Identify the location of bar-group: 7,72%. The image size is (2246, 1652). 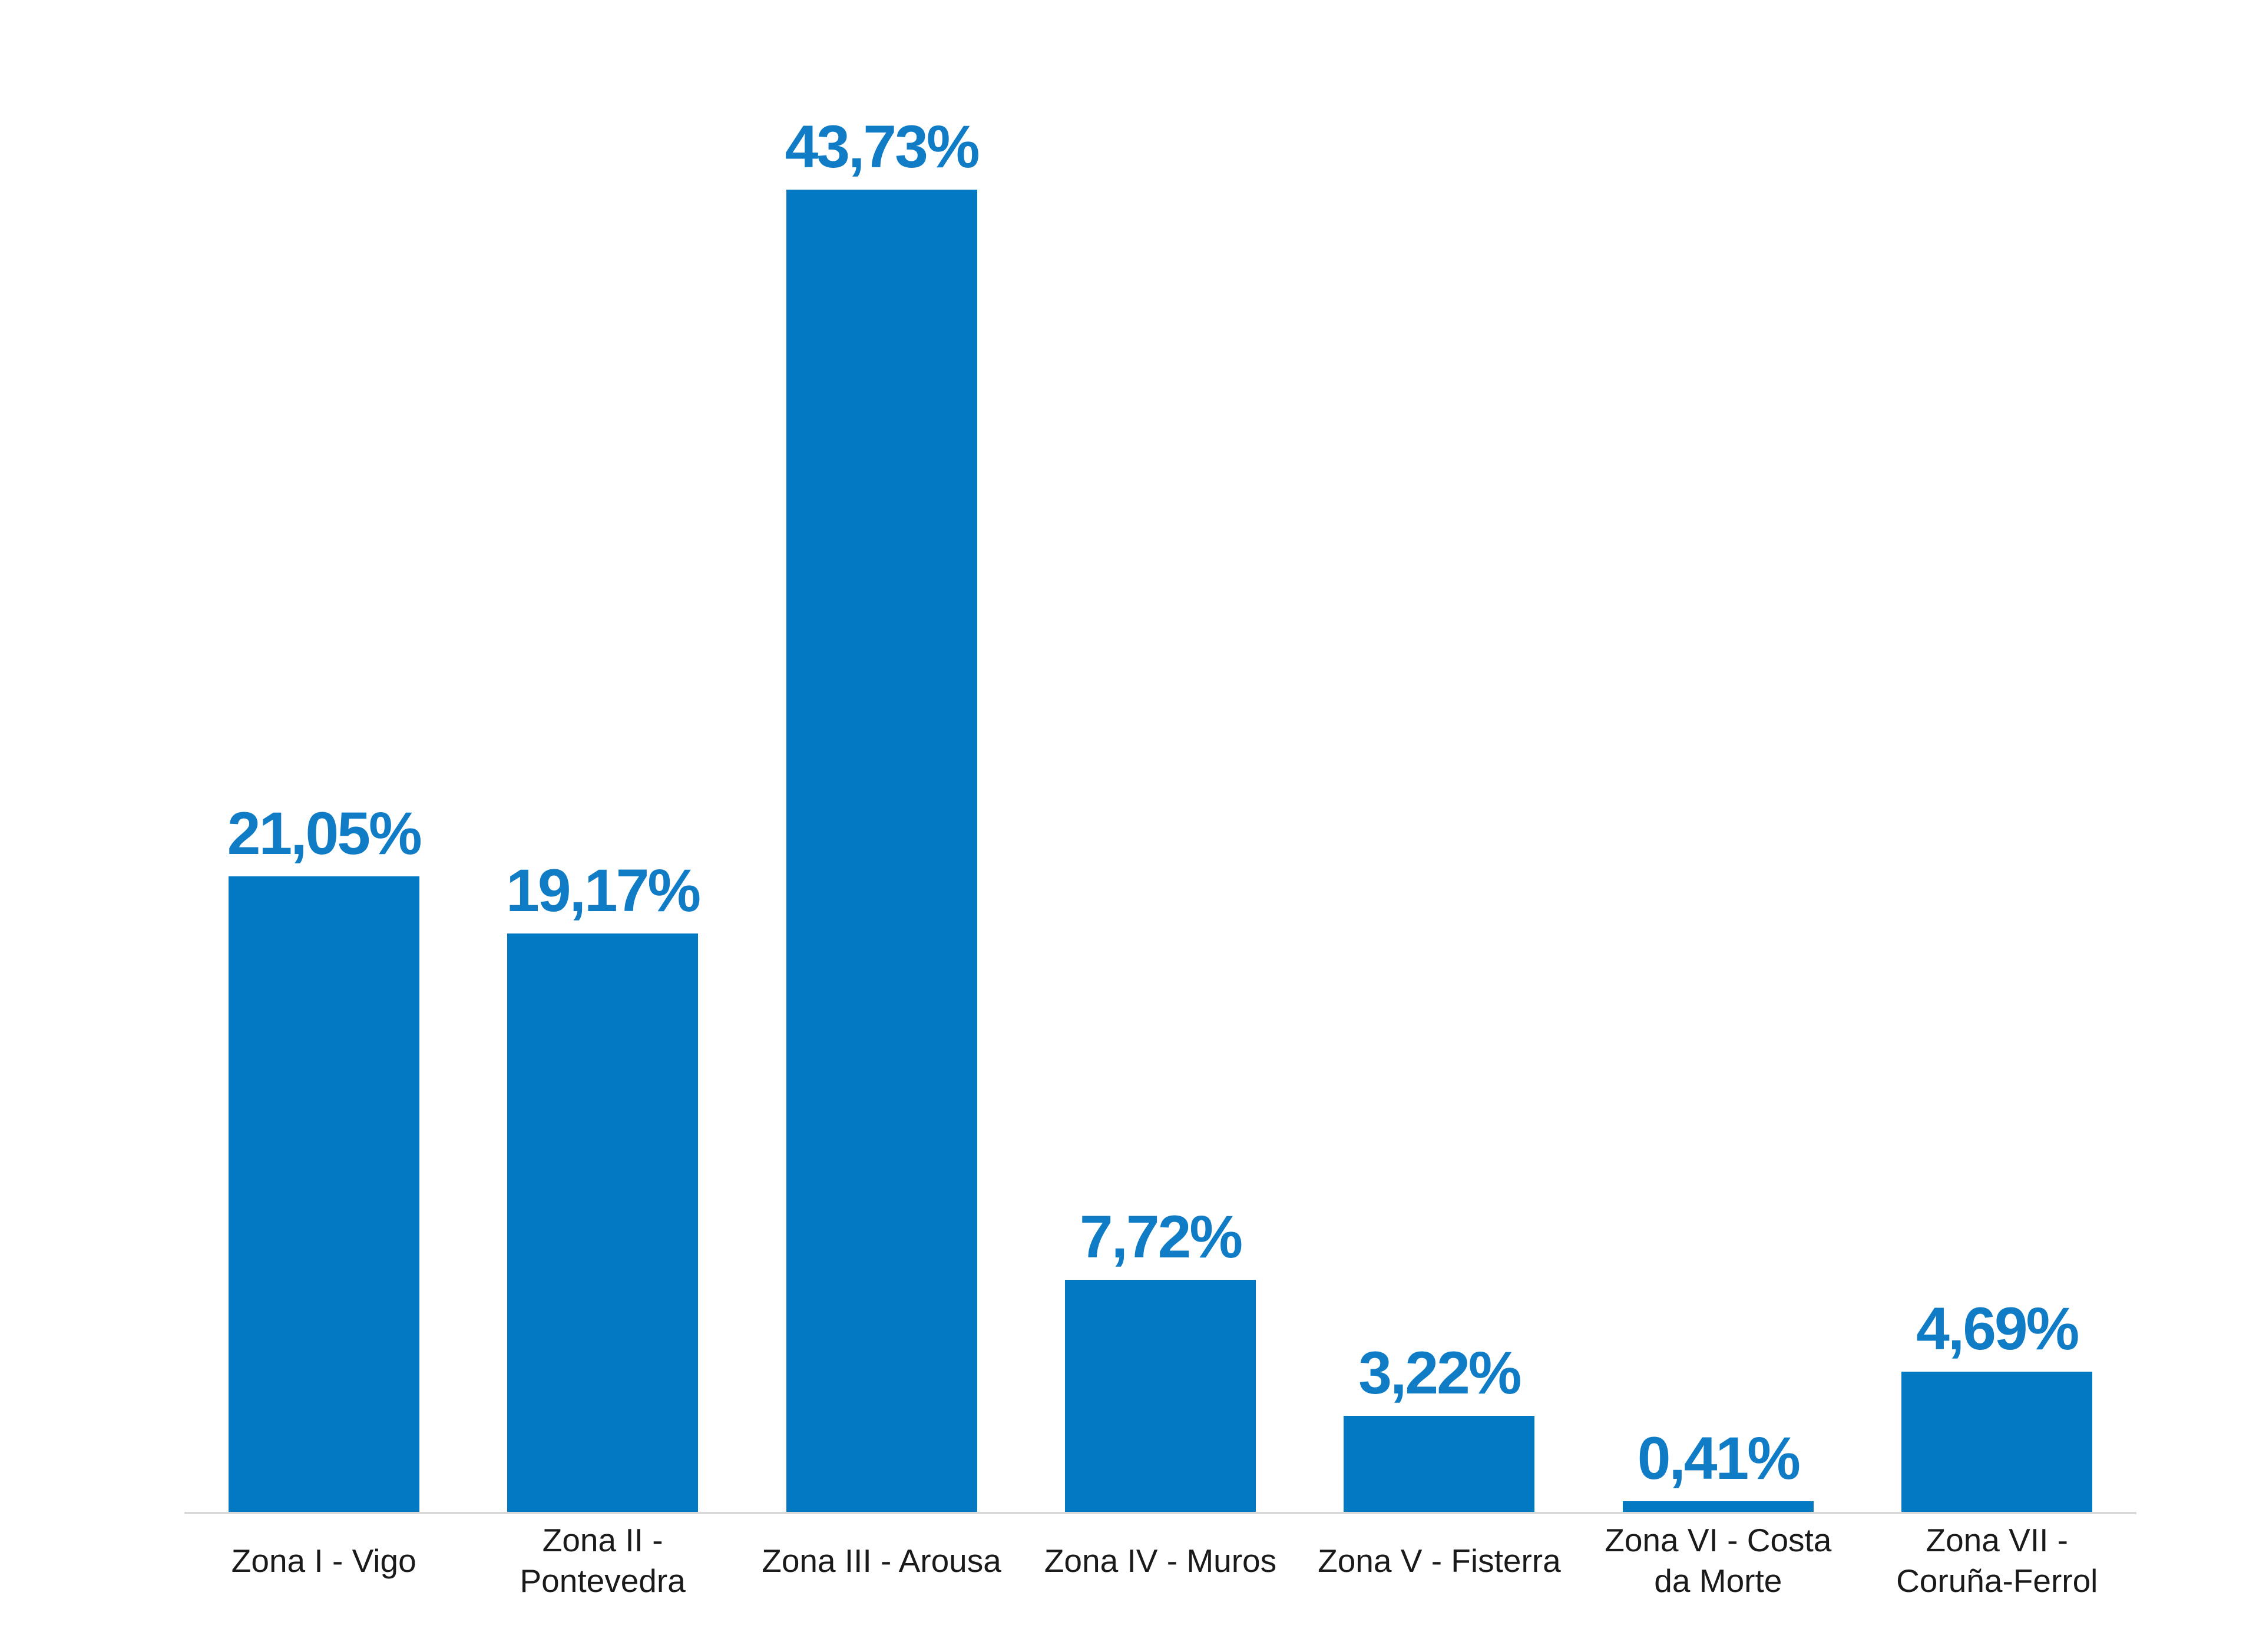
(1160, 757).